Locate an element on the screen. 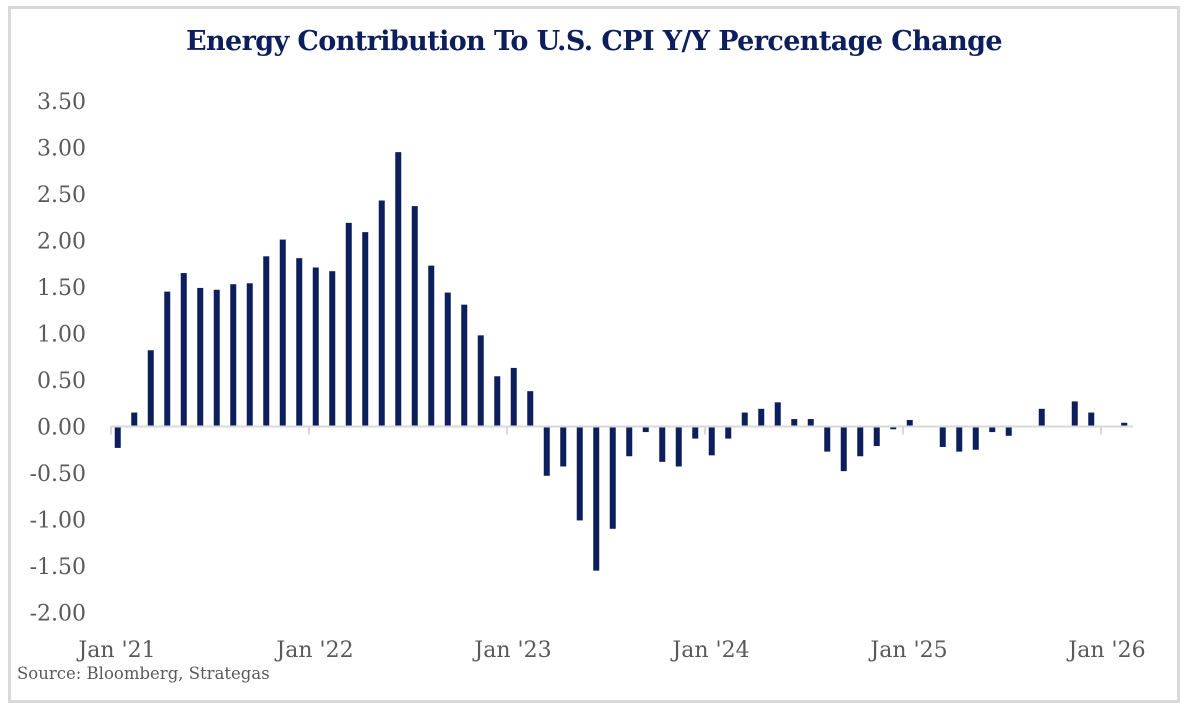 Image resolution: width=1201 pixels, height=715 pixels. y-tick-label: 3.00 is located at coordinates (61, 149).